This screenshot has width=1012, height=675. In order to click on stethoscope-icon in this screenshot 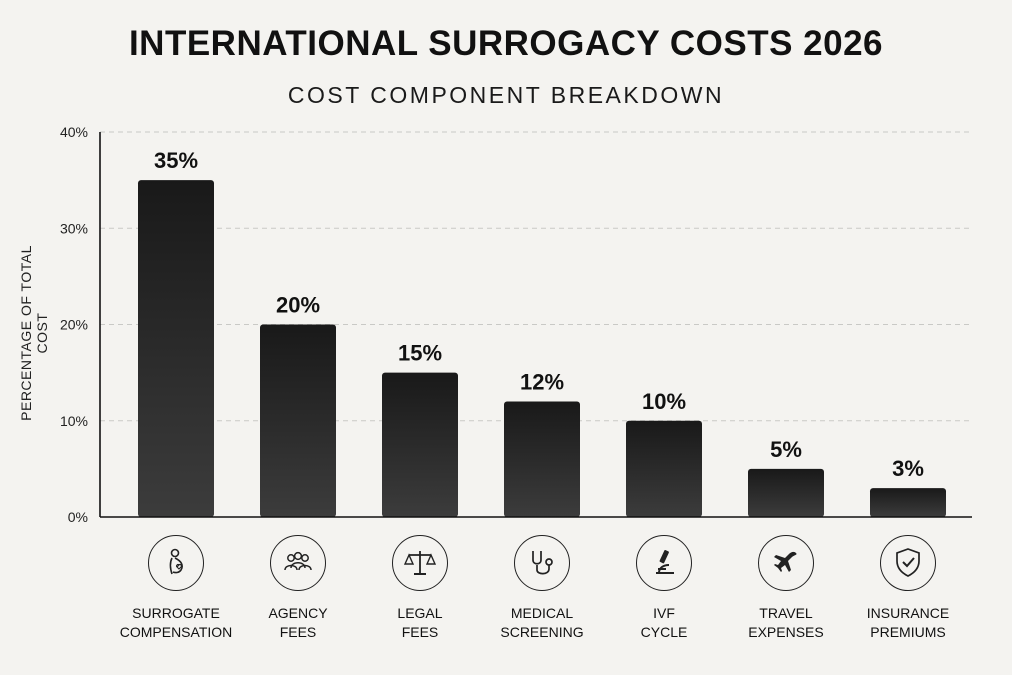, I will do `click(542, 563)`.